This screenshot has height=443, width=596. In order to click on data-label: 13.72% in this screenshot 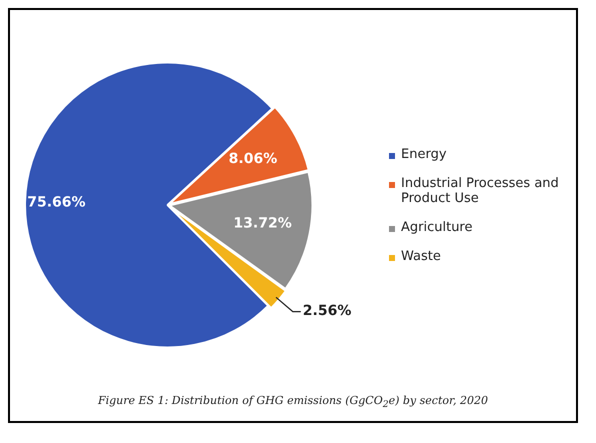, I will do `click(262, 223)`.